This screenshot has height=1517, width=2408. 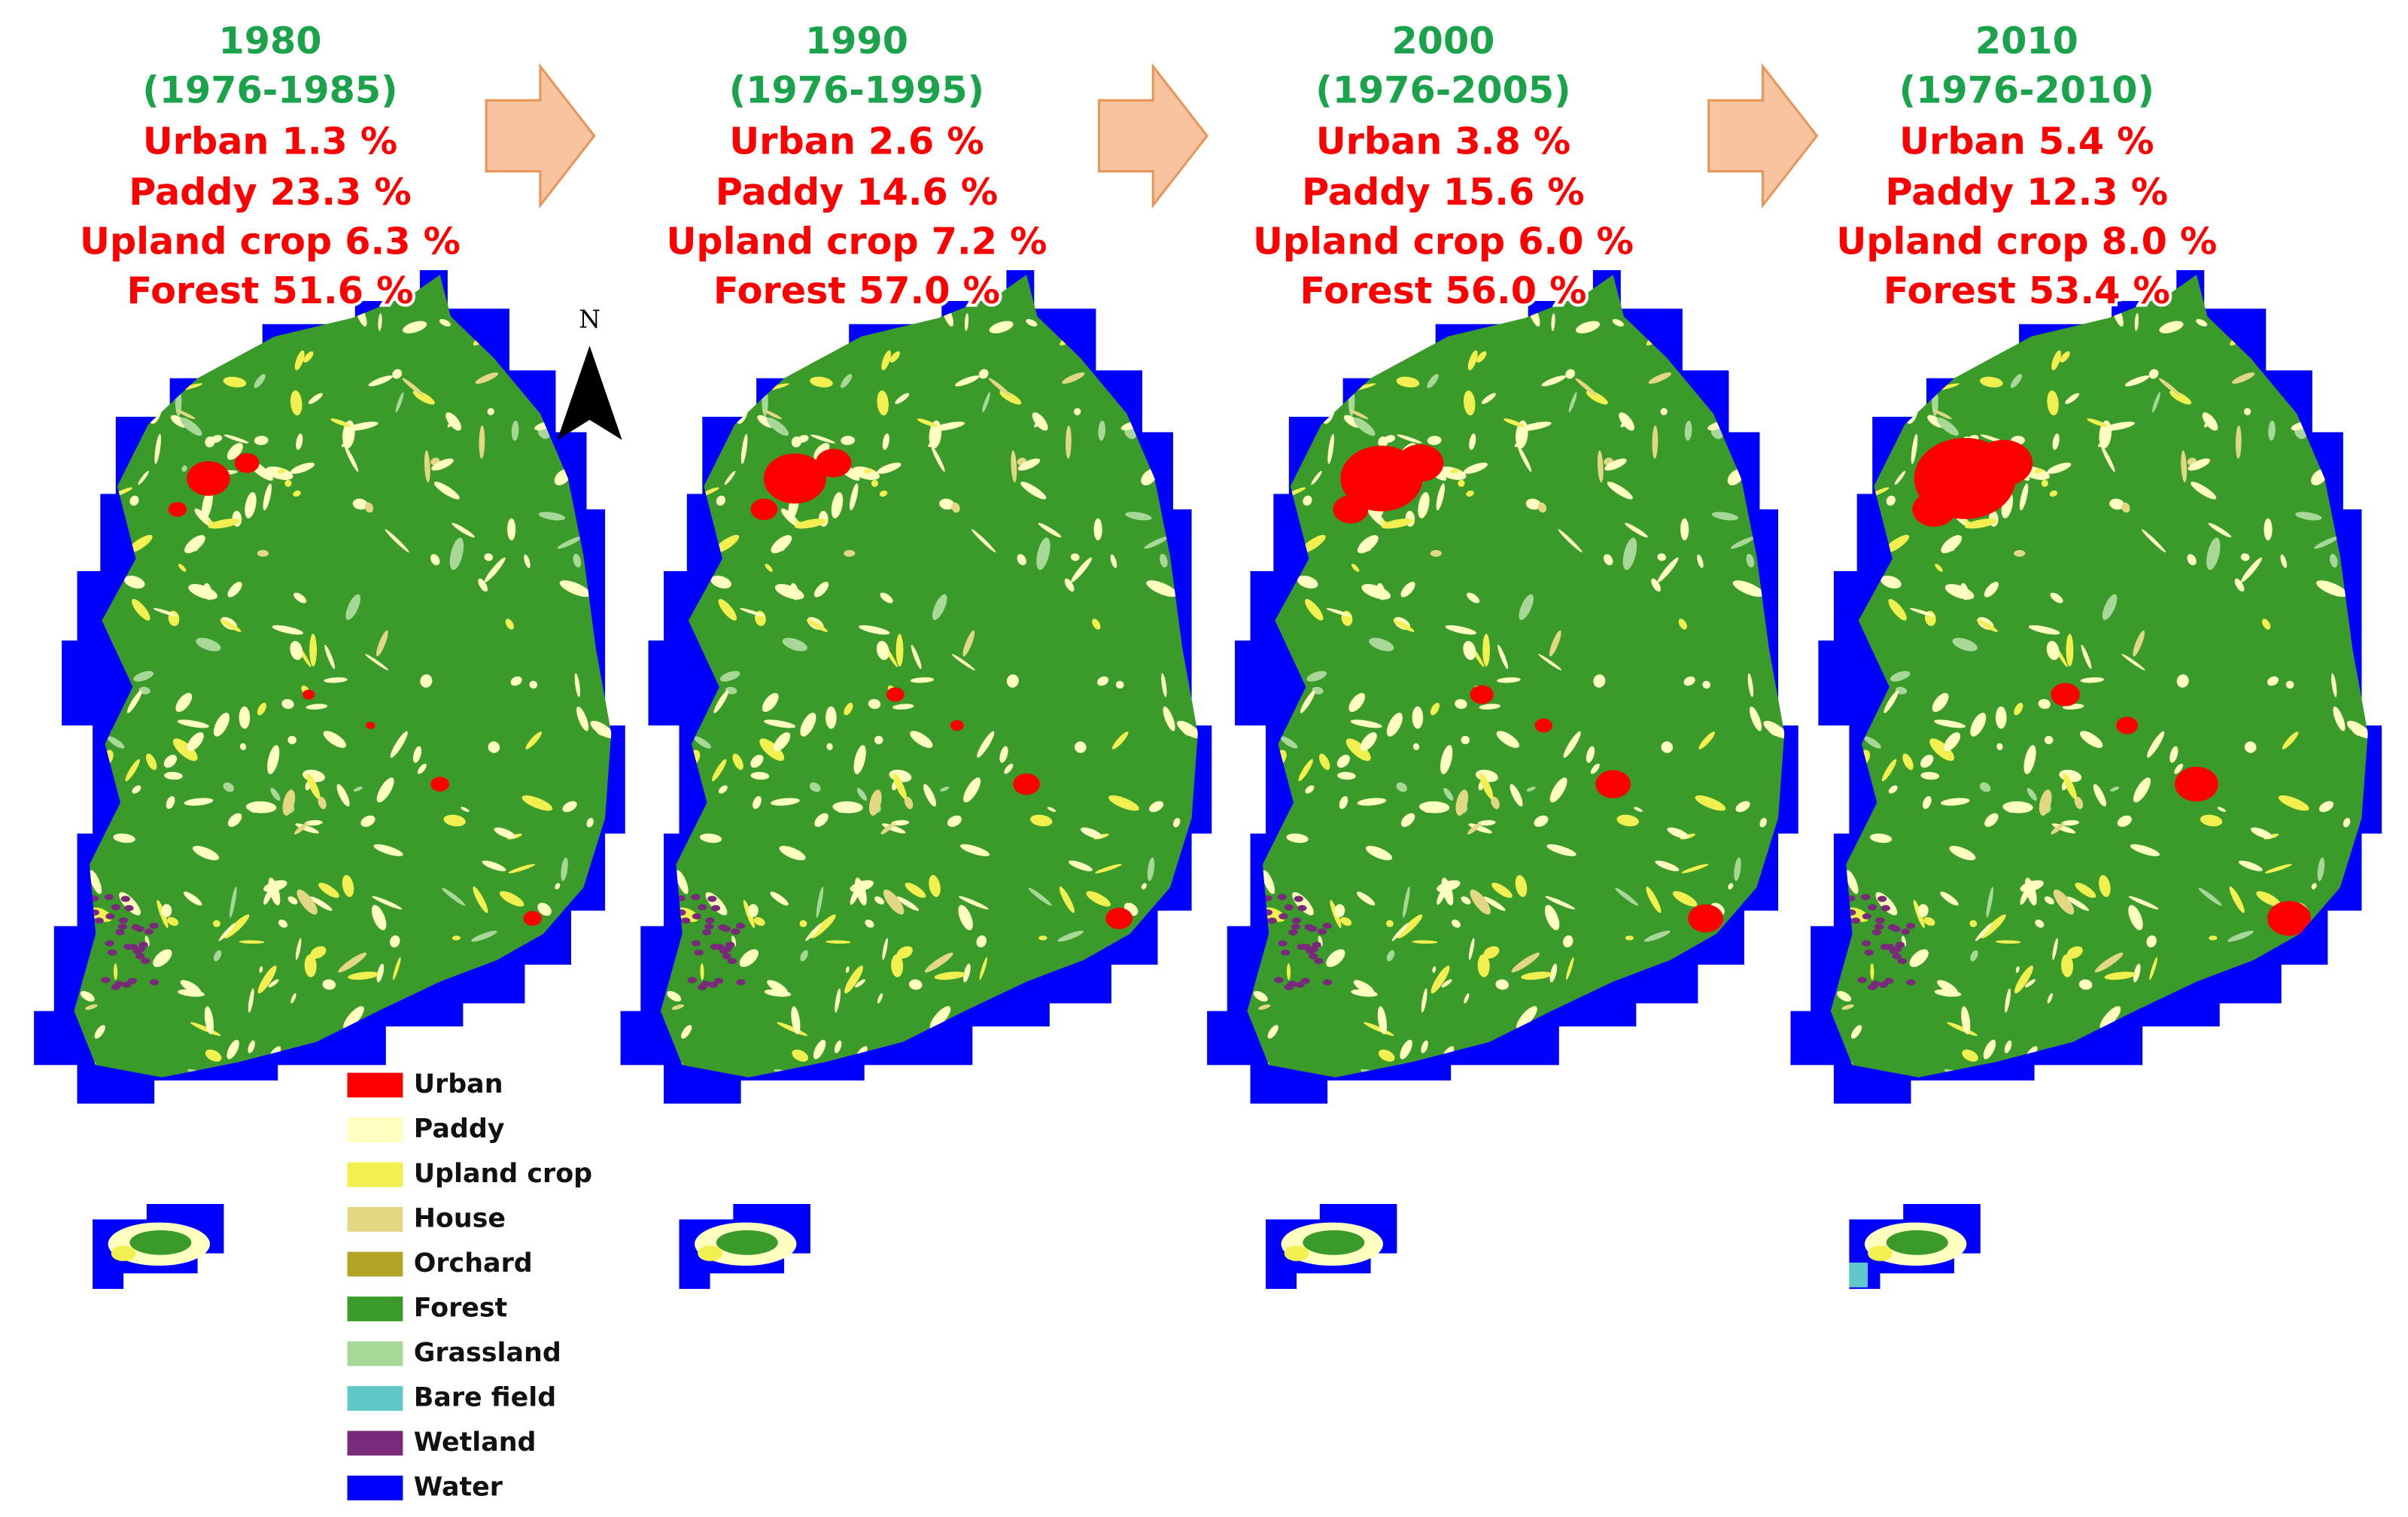 I want to click on legend-swatch, so click(x=375, y=1309).